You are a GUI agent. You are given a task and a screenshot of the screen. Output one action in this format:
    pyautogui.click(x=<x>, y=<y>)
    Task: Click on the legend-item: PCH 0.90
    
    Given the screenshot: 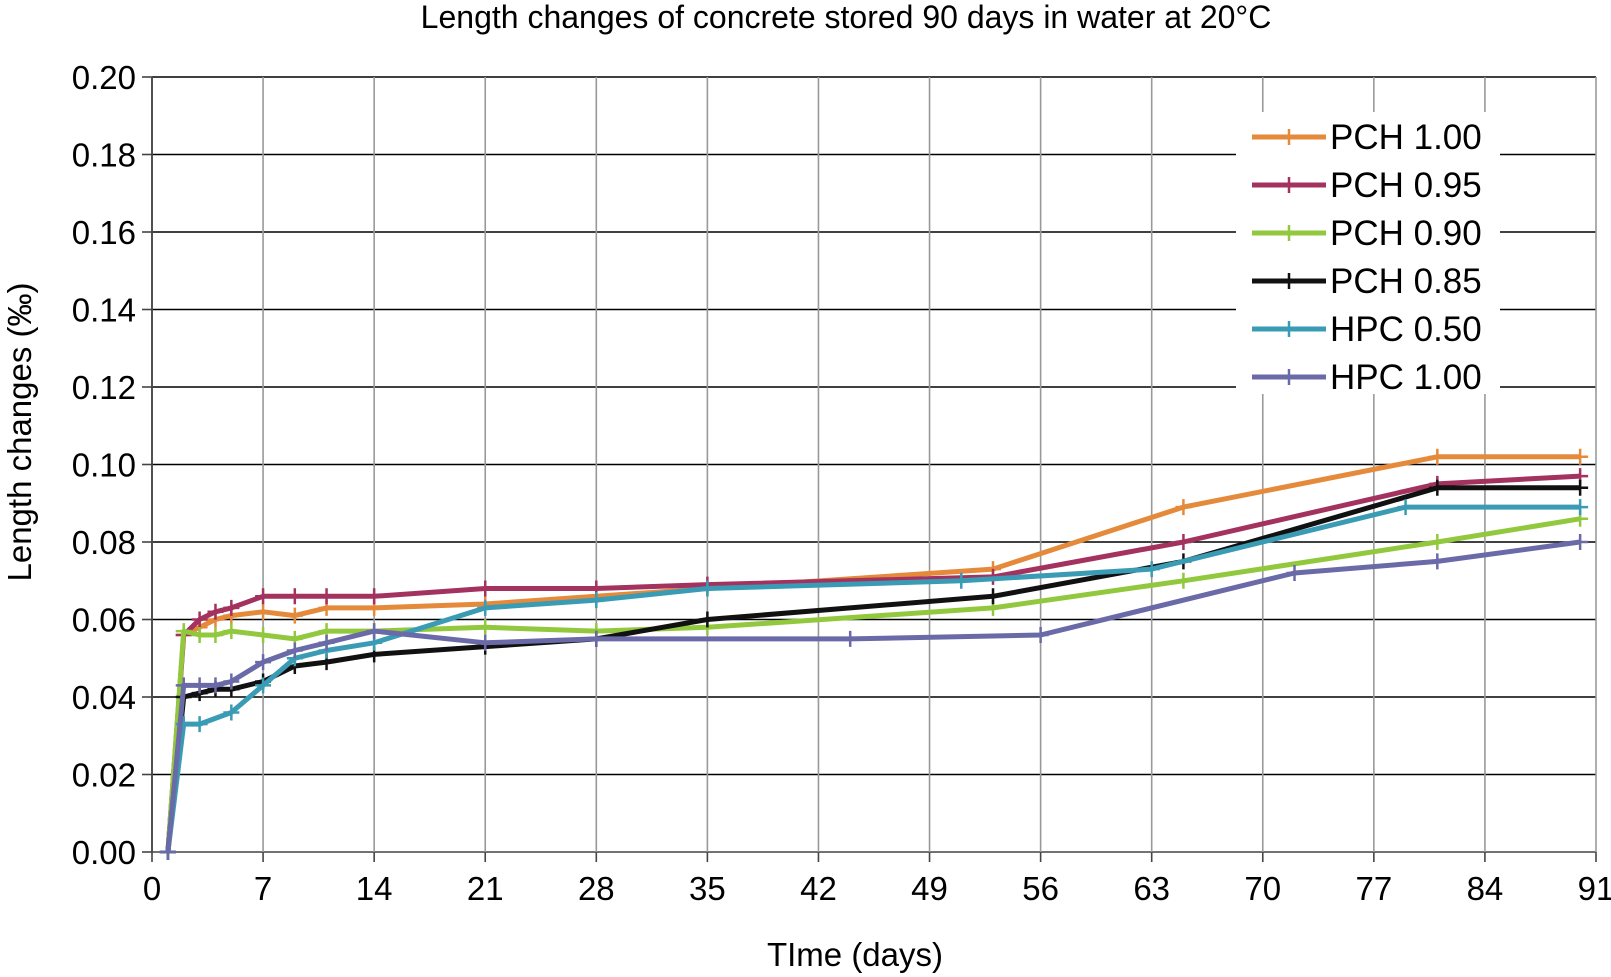 What is the action you would take?
    pyautogui.click(x=1367, y=233)
    